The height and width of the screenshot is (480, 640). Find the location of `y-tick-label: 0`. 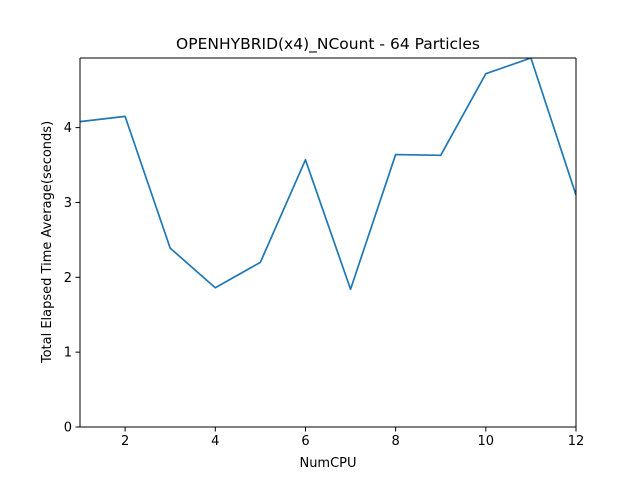

y-tick-label: 0 is located at coordinates (68, 428).